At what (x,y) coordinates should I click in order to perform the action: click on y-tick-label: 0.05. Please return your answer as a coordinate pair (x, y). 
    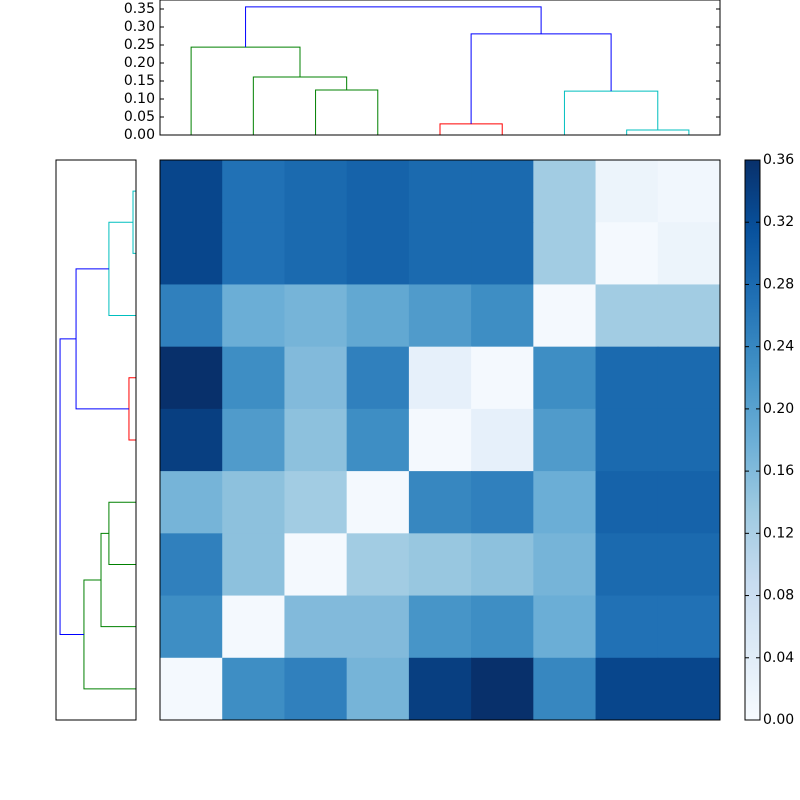
    Looking at the image, I should click on (139, 117).